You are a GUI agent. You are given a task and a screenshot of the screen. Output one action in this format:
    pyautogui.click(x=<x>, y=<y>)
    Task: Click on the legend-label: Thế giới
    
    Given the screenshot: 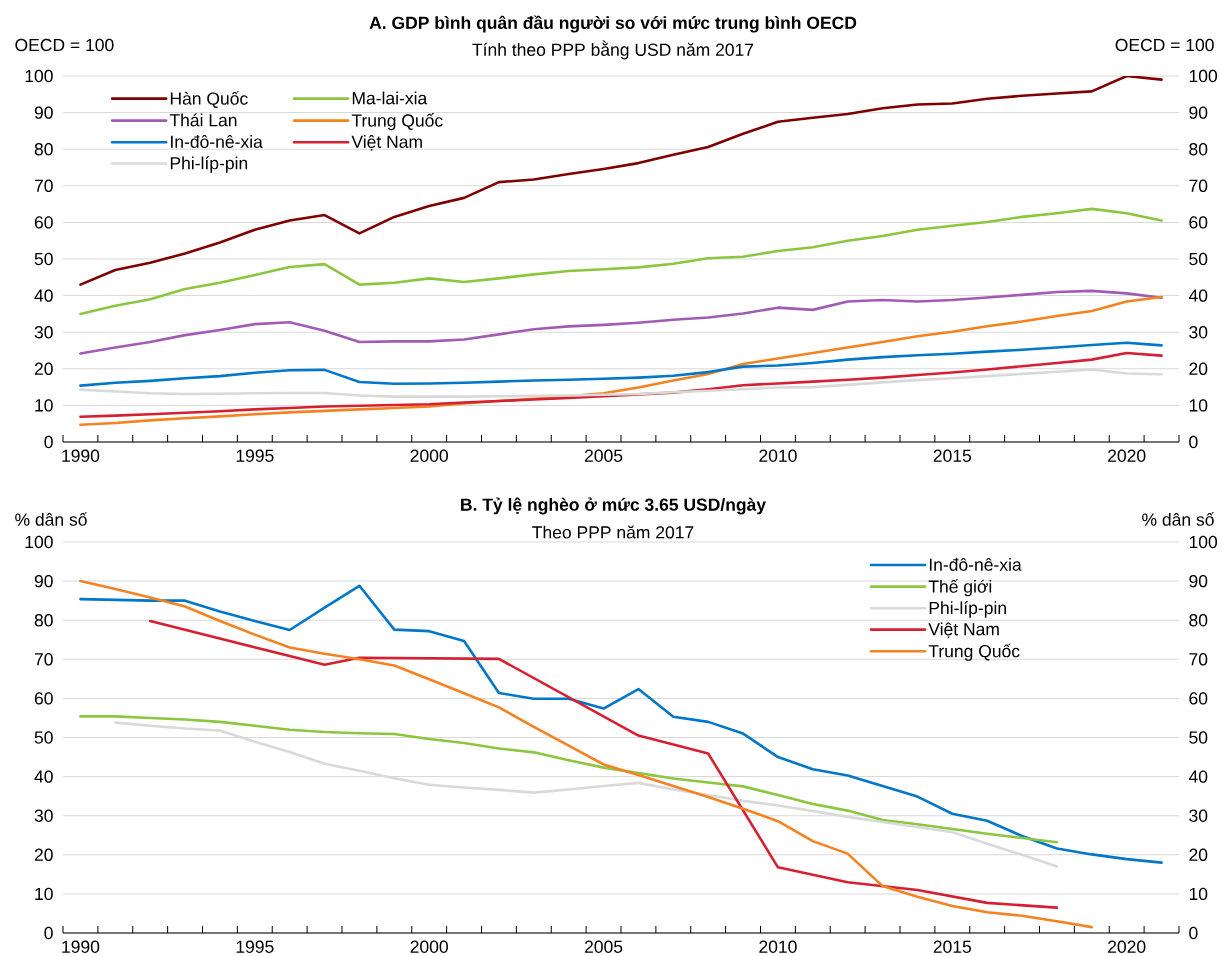 What is the action you would take?
    pyautogui.click(x=960, y=588)
    